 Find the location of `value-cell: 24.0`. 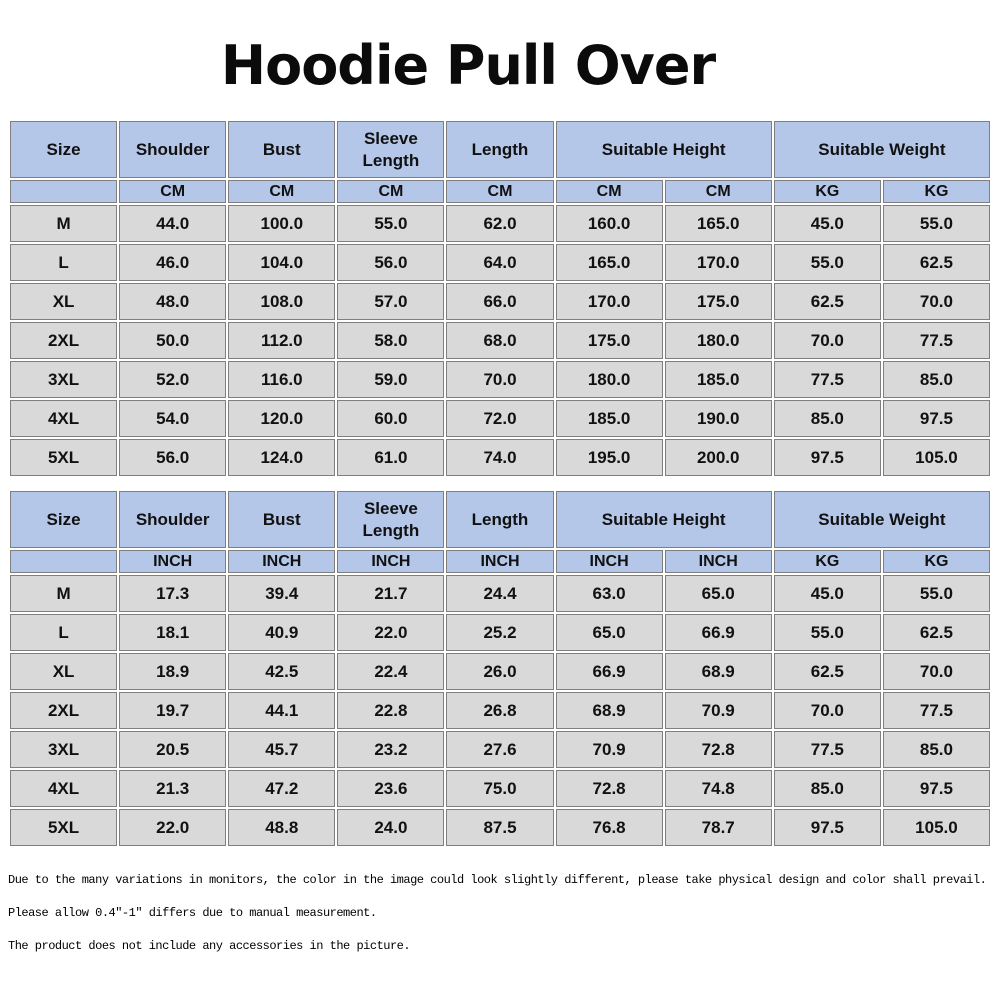

value-cell: 24.0 is located at coordinates (391, 827).